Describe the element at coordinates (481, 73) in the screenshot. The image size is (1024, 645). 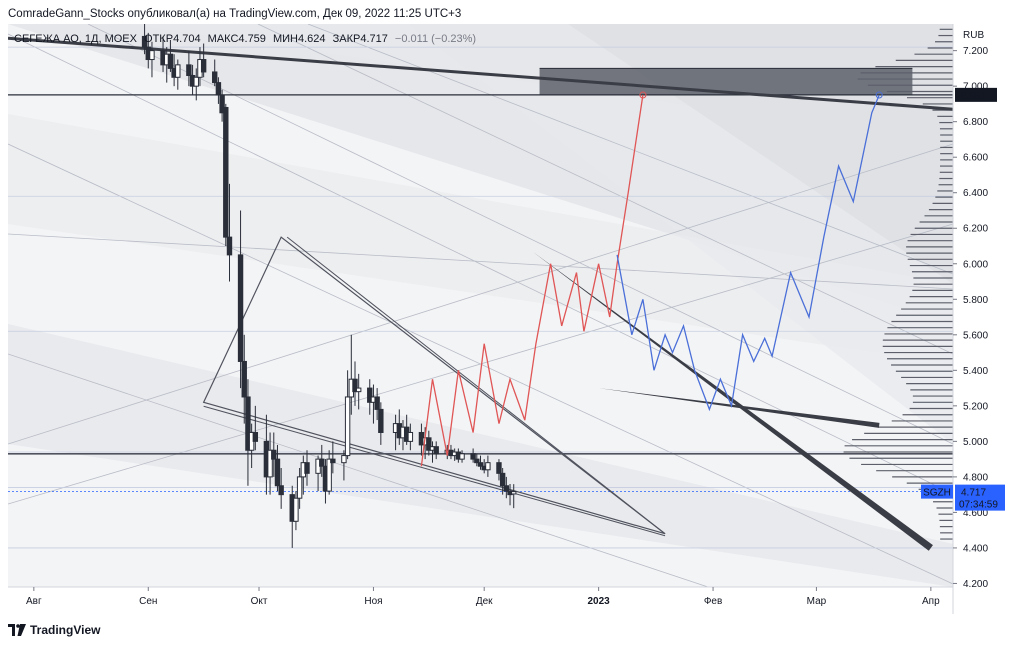
I see `main-downtrend-line` at that location.